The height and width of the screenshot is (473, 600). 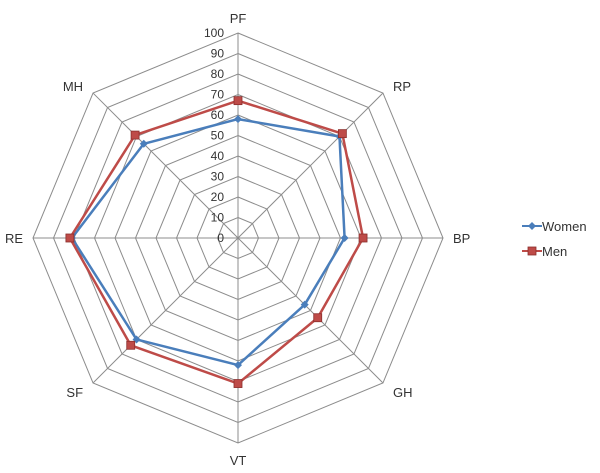 I want to click on radial-tick-label: 100, so click(x=214, y=33).